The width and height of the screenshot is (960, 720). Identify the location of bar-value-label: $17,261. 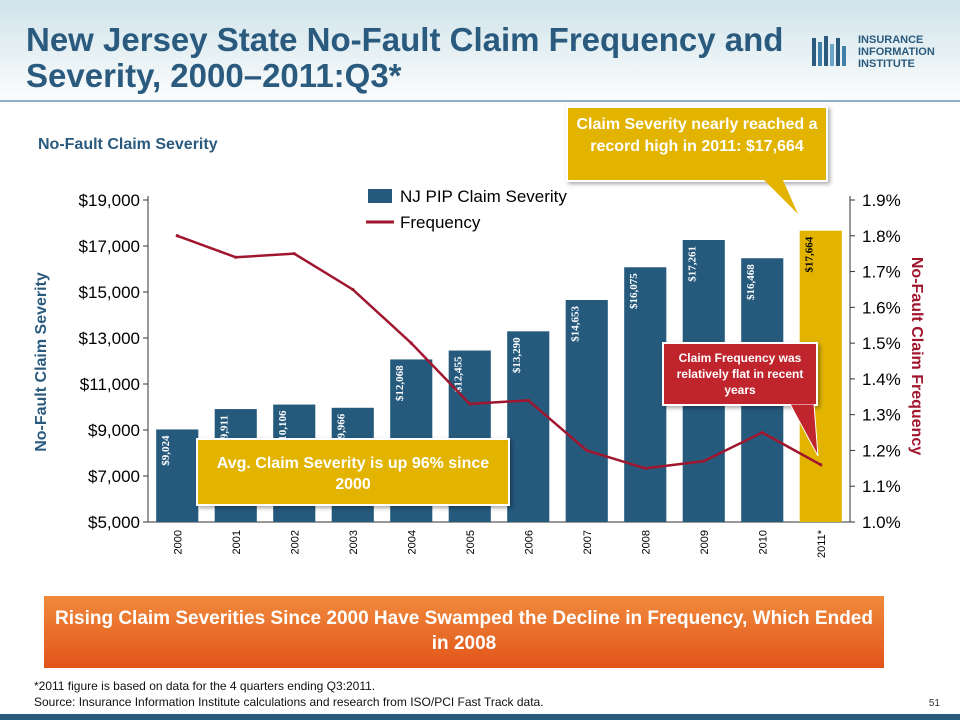
(693, 264).